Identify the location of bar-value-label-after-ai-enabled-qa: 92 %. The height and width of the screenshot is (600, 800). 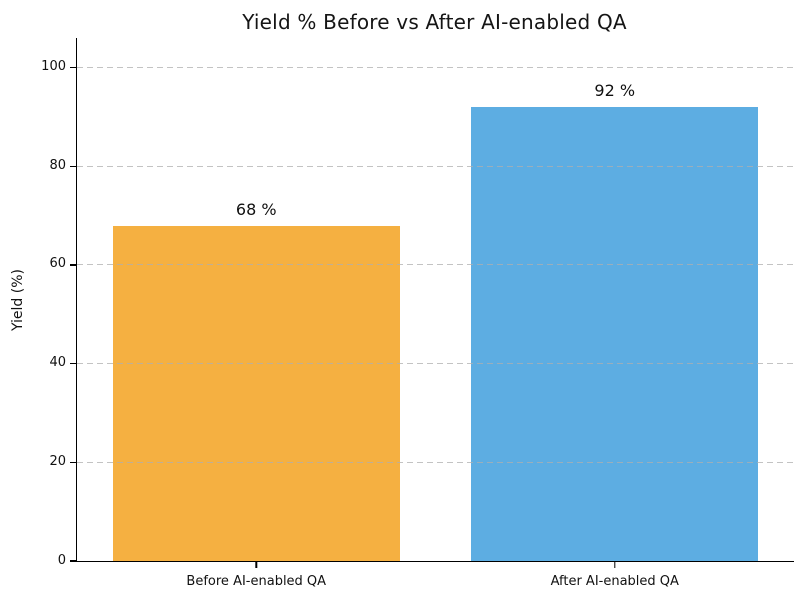
(615, 91).